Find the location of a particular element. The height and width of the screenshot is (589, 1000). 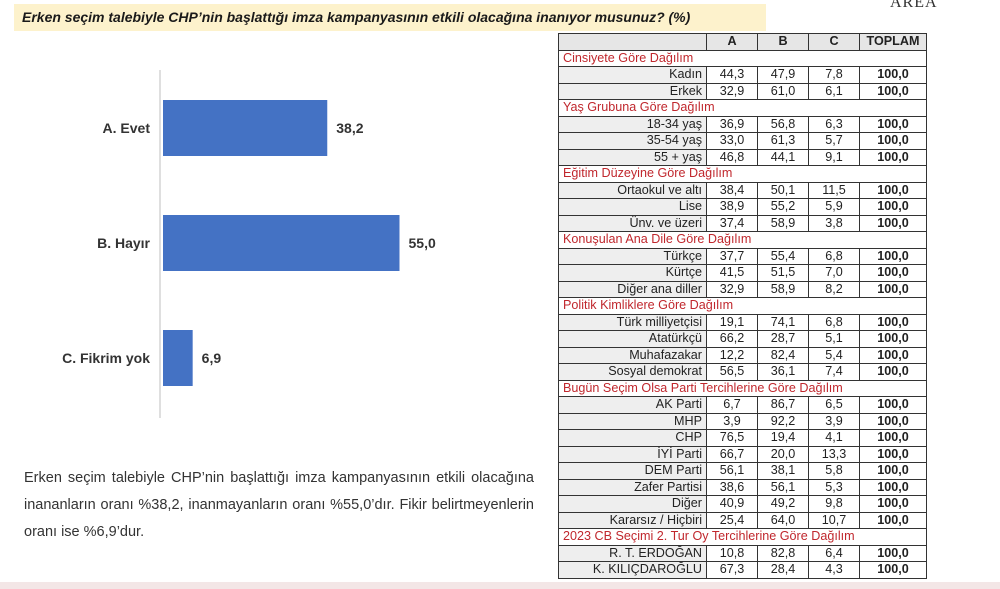

cell-a: 41,5 is located at coordinates (732, 273).